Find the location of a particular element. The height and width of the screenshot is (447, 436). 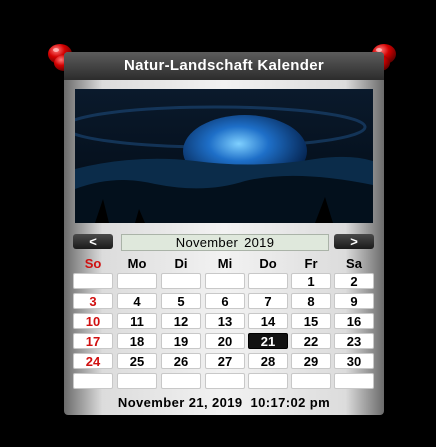

weekday-label: Fr is located at coordinates (311, 263).